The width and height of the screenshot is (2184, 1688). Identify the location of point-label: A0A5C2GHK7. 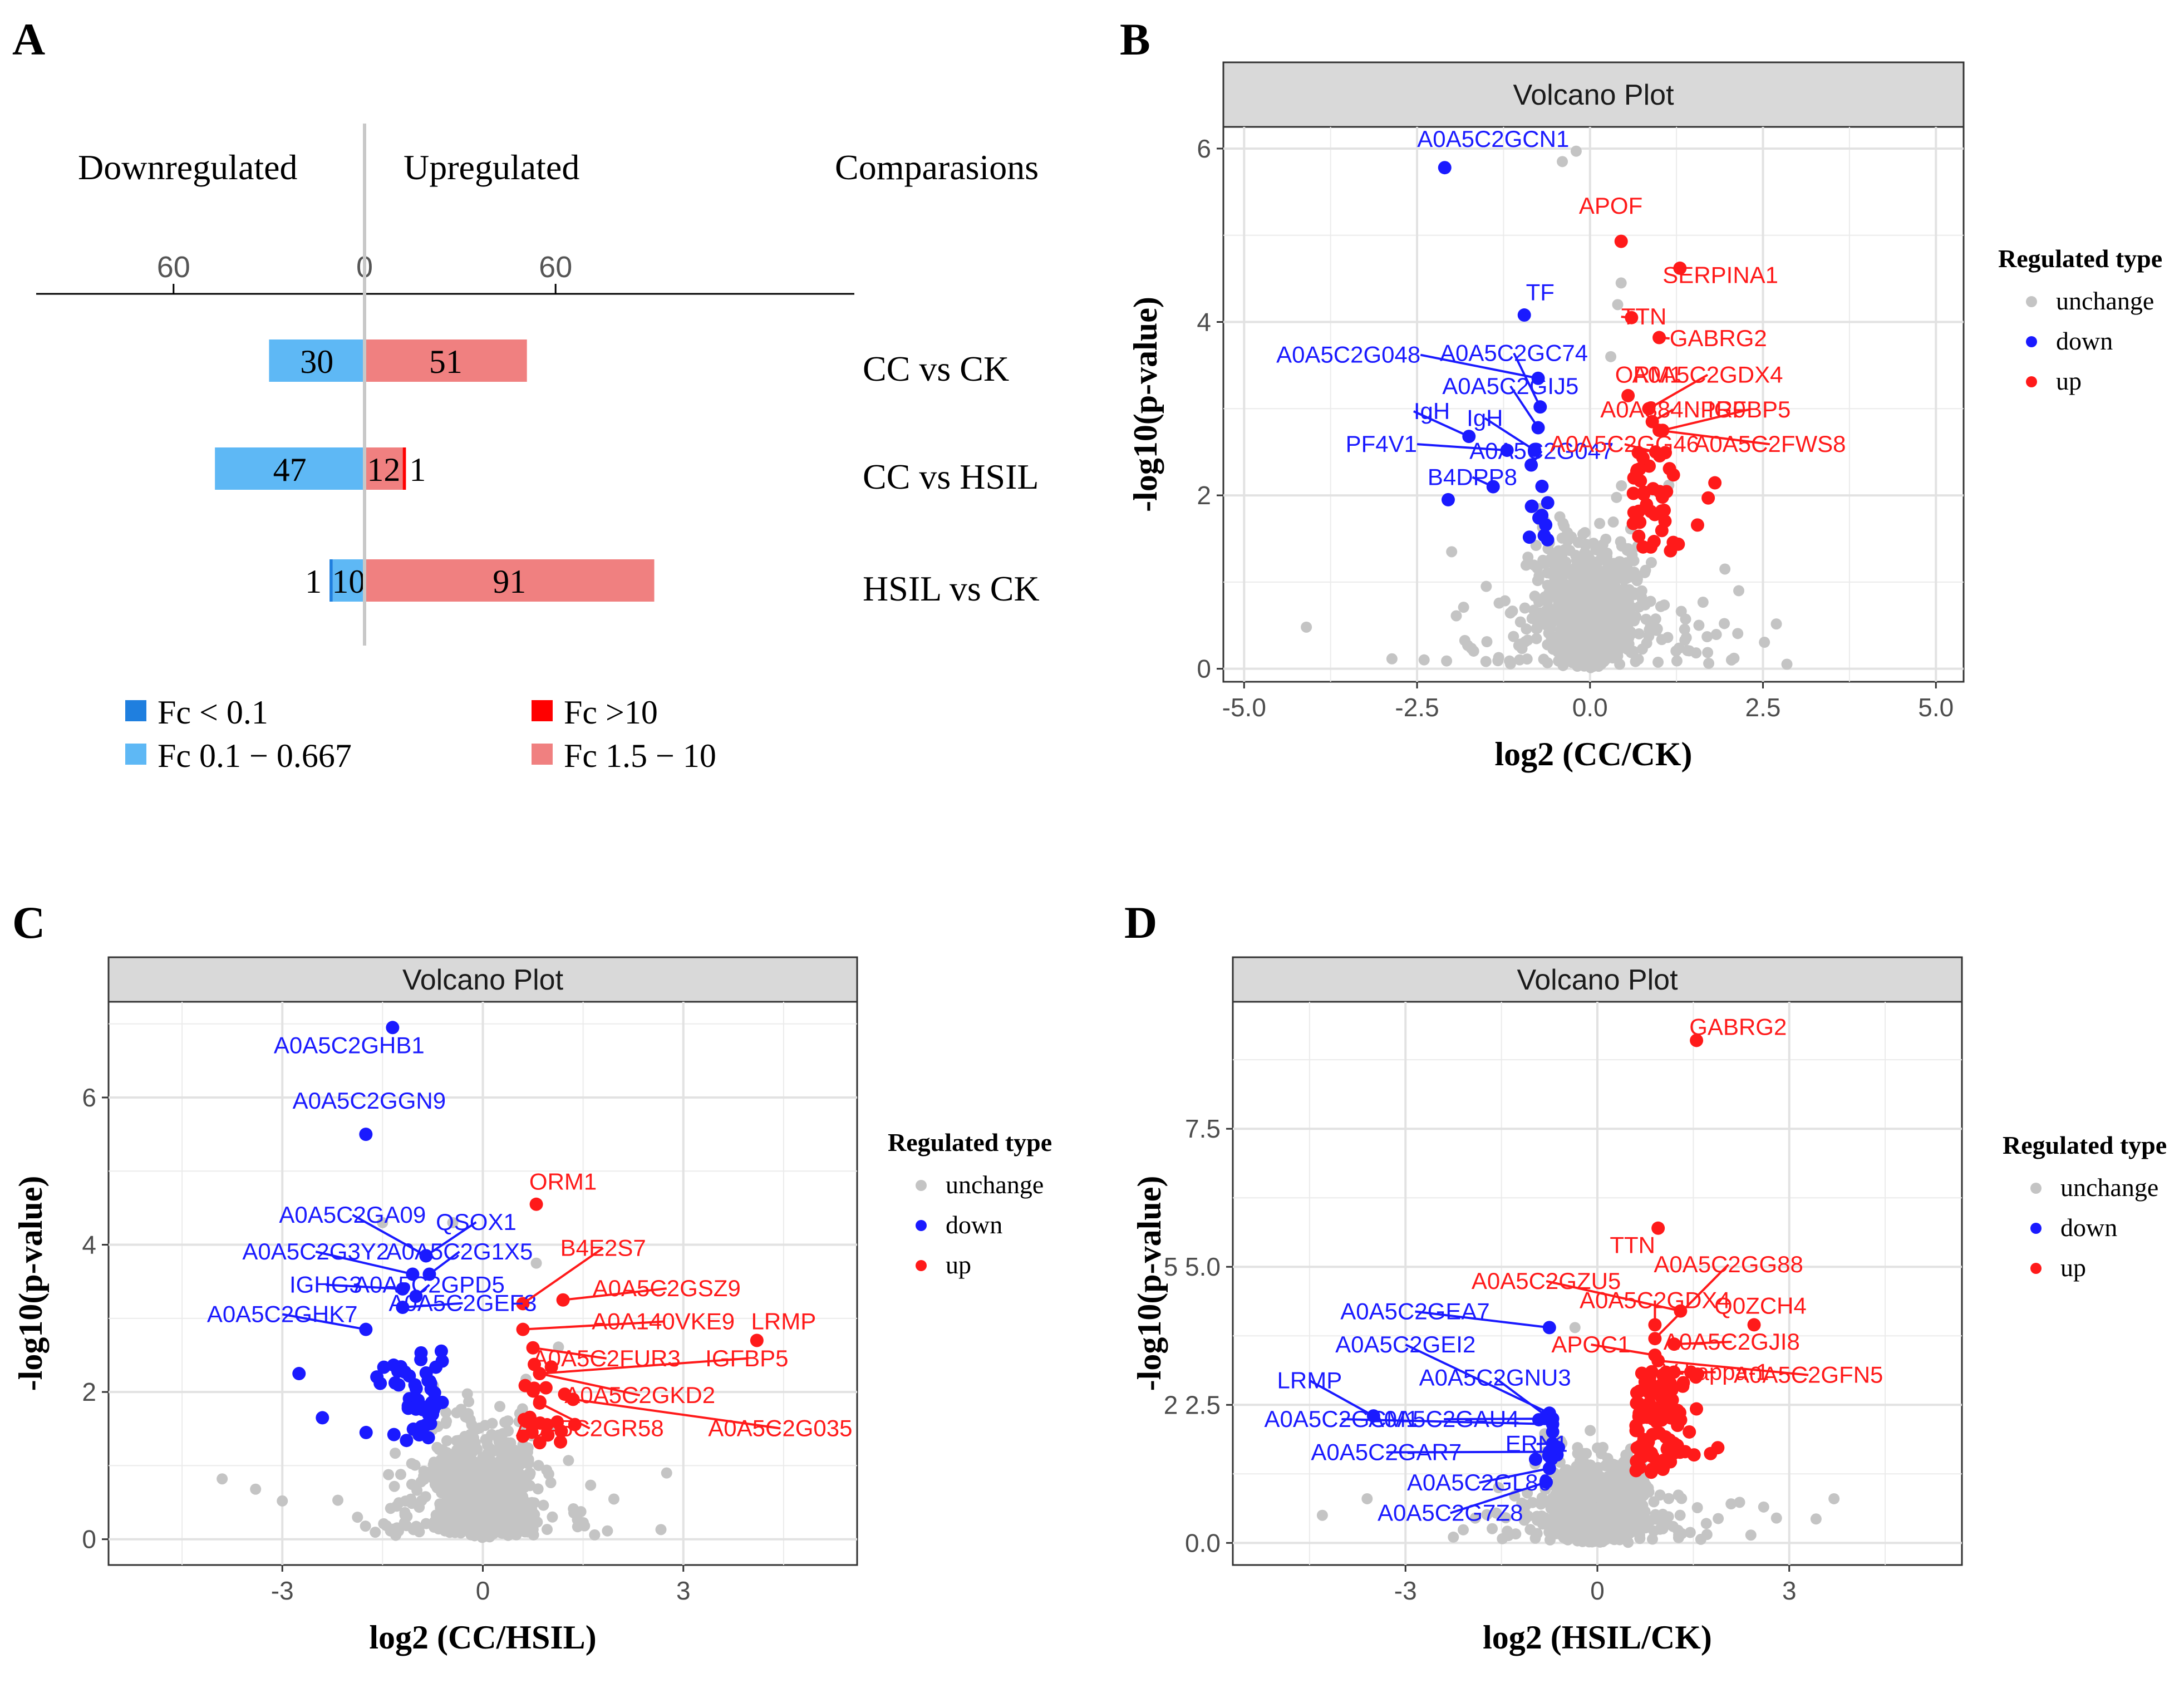
(282, 1314).